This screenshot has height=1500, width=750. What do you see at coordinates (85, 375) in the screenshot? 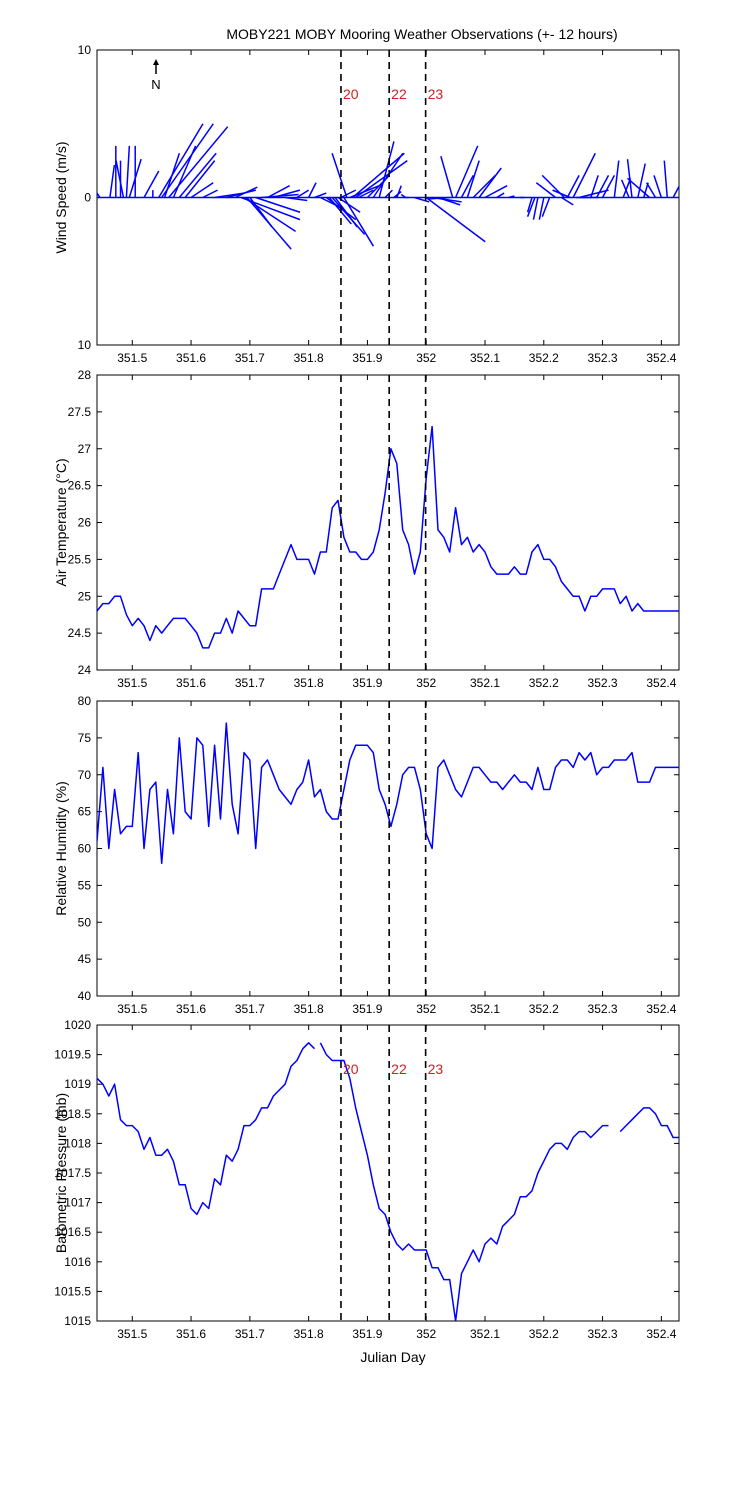
I see `y-tick-label: 28` at bounding box center [85, 375].